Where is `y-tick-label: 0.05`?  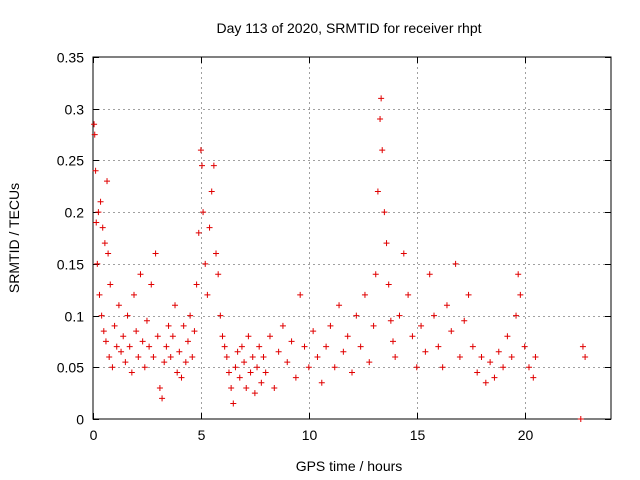
y-tick-label: 0.05 is located at coordinates (70, 368).